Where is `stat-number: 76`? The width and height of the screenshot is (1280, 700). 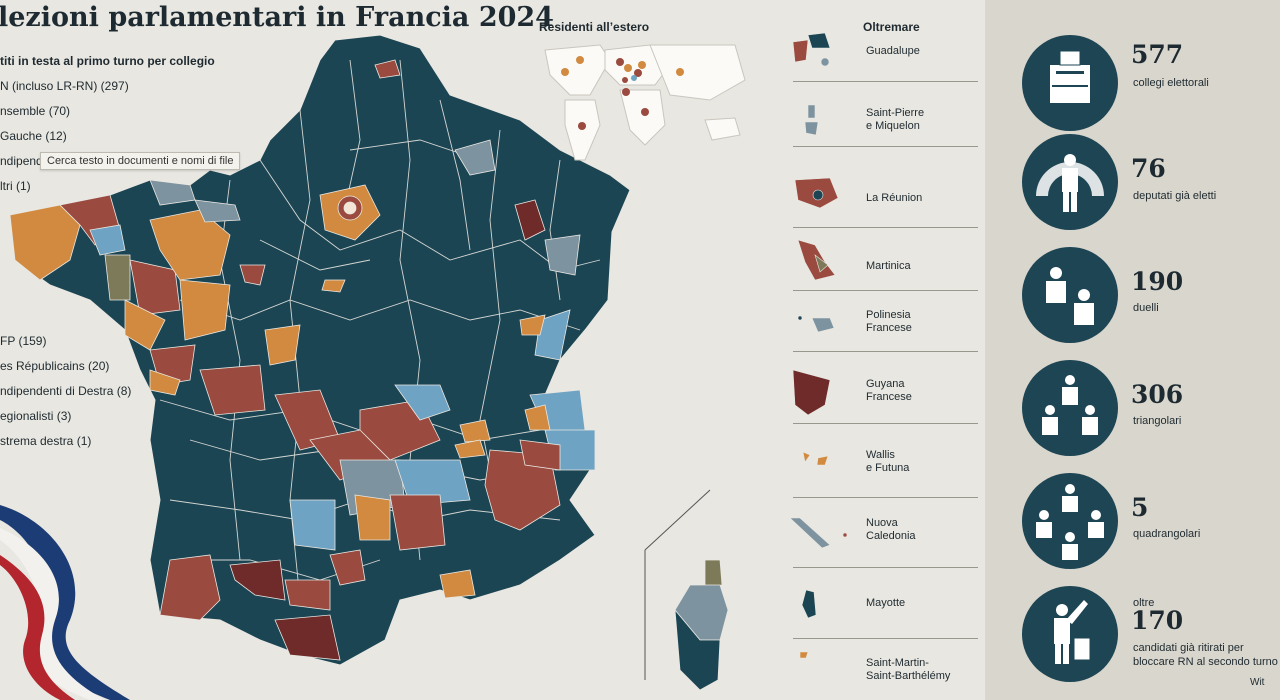
stat-number: 76 is located at coordinates (1148, 168).